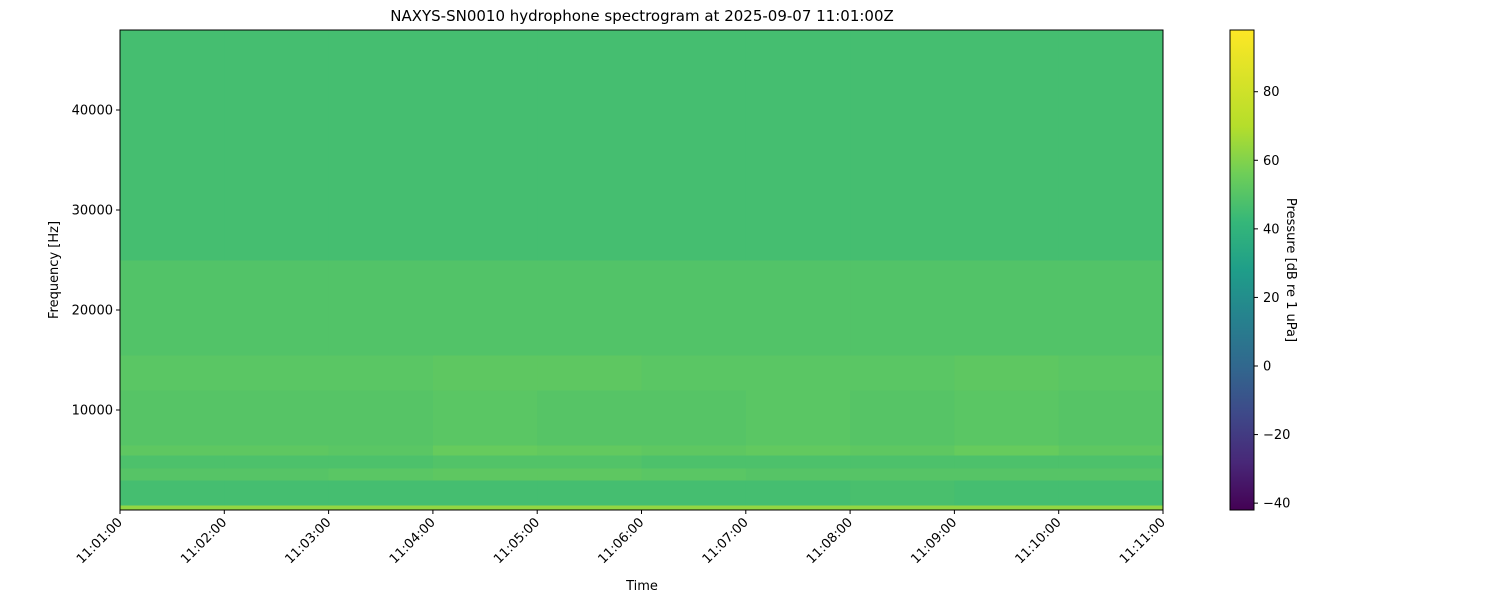 The height and width of the screenshot is (600, 1500). Describe the element at coordinates (1271, 229) in the screenshot. I see `colorbar-tick-label: 40` at that location.